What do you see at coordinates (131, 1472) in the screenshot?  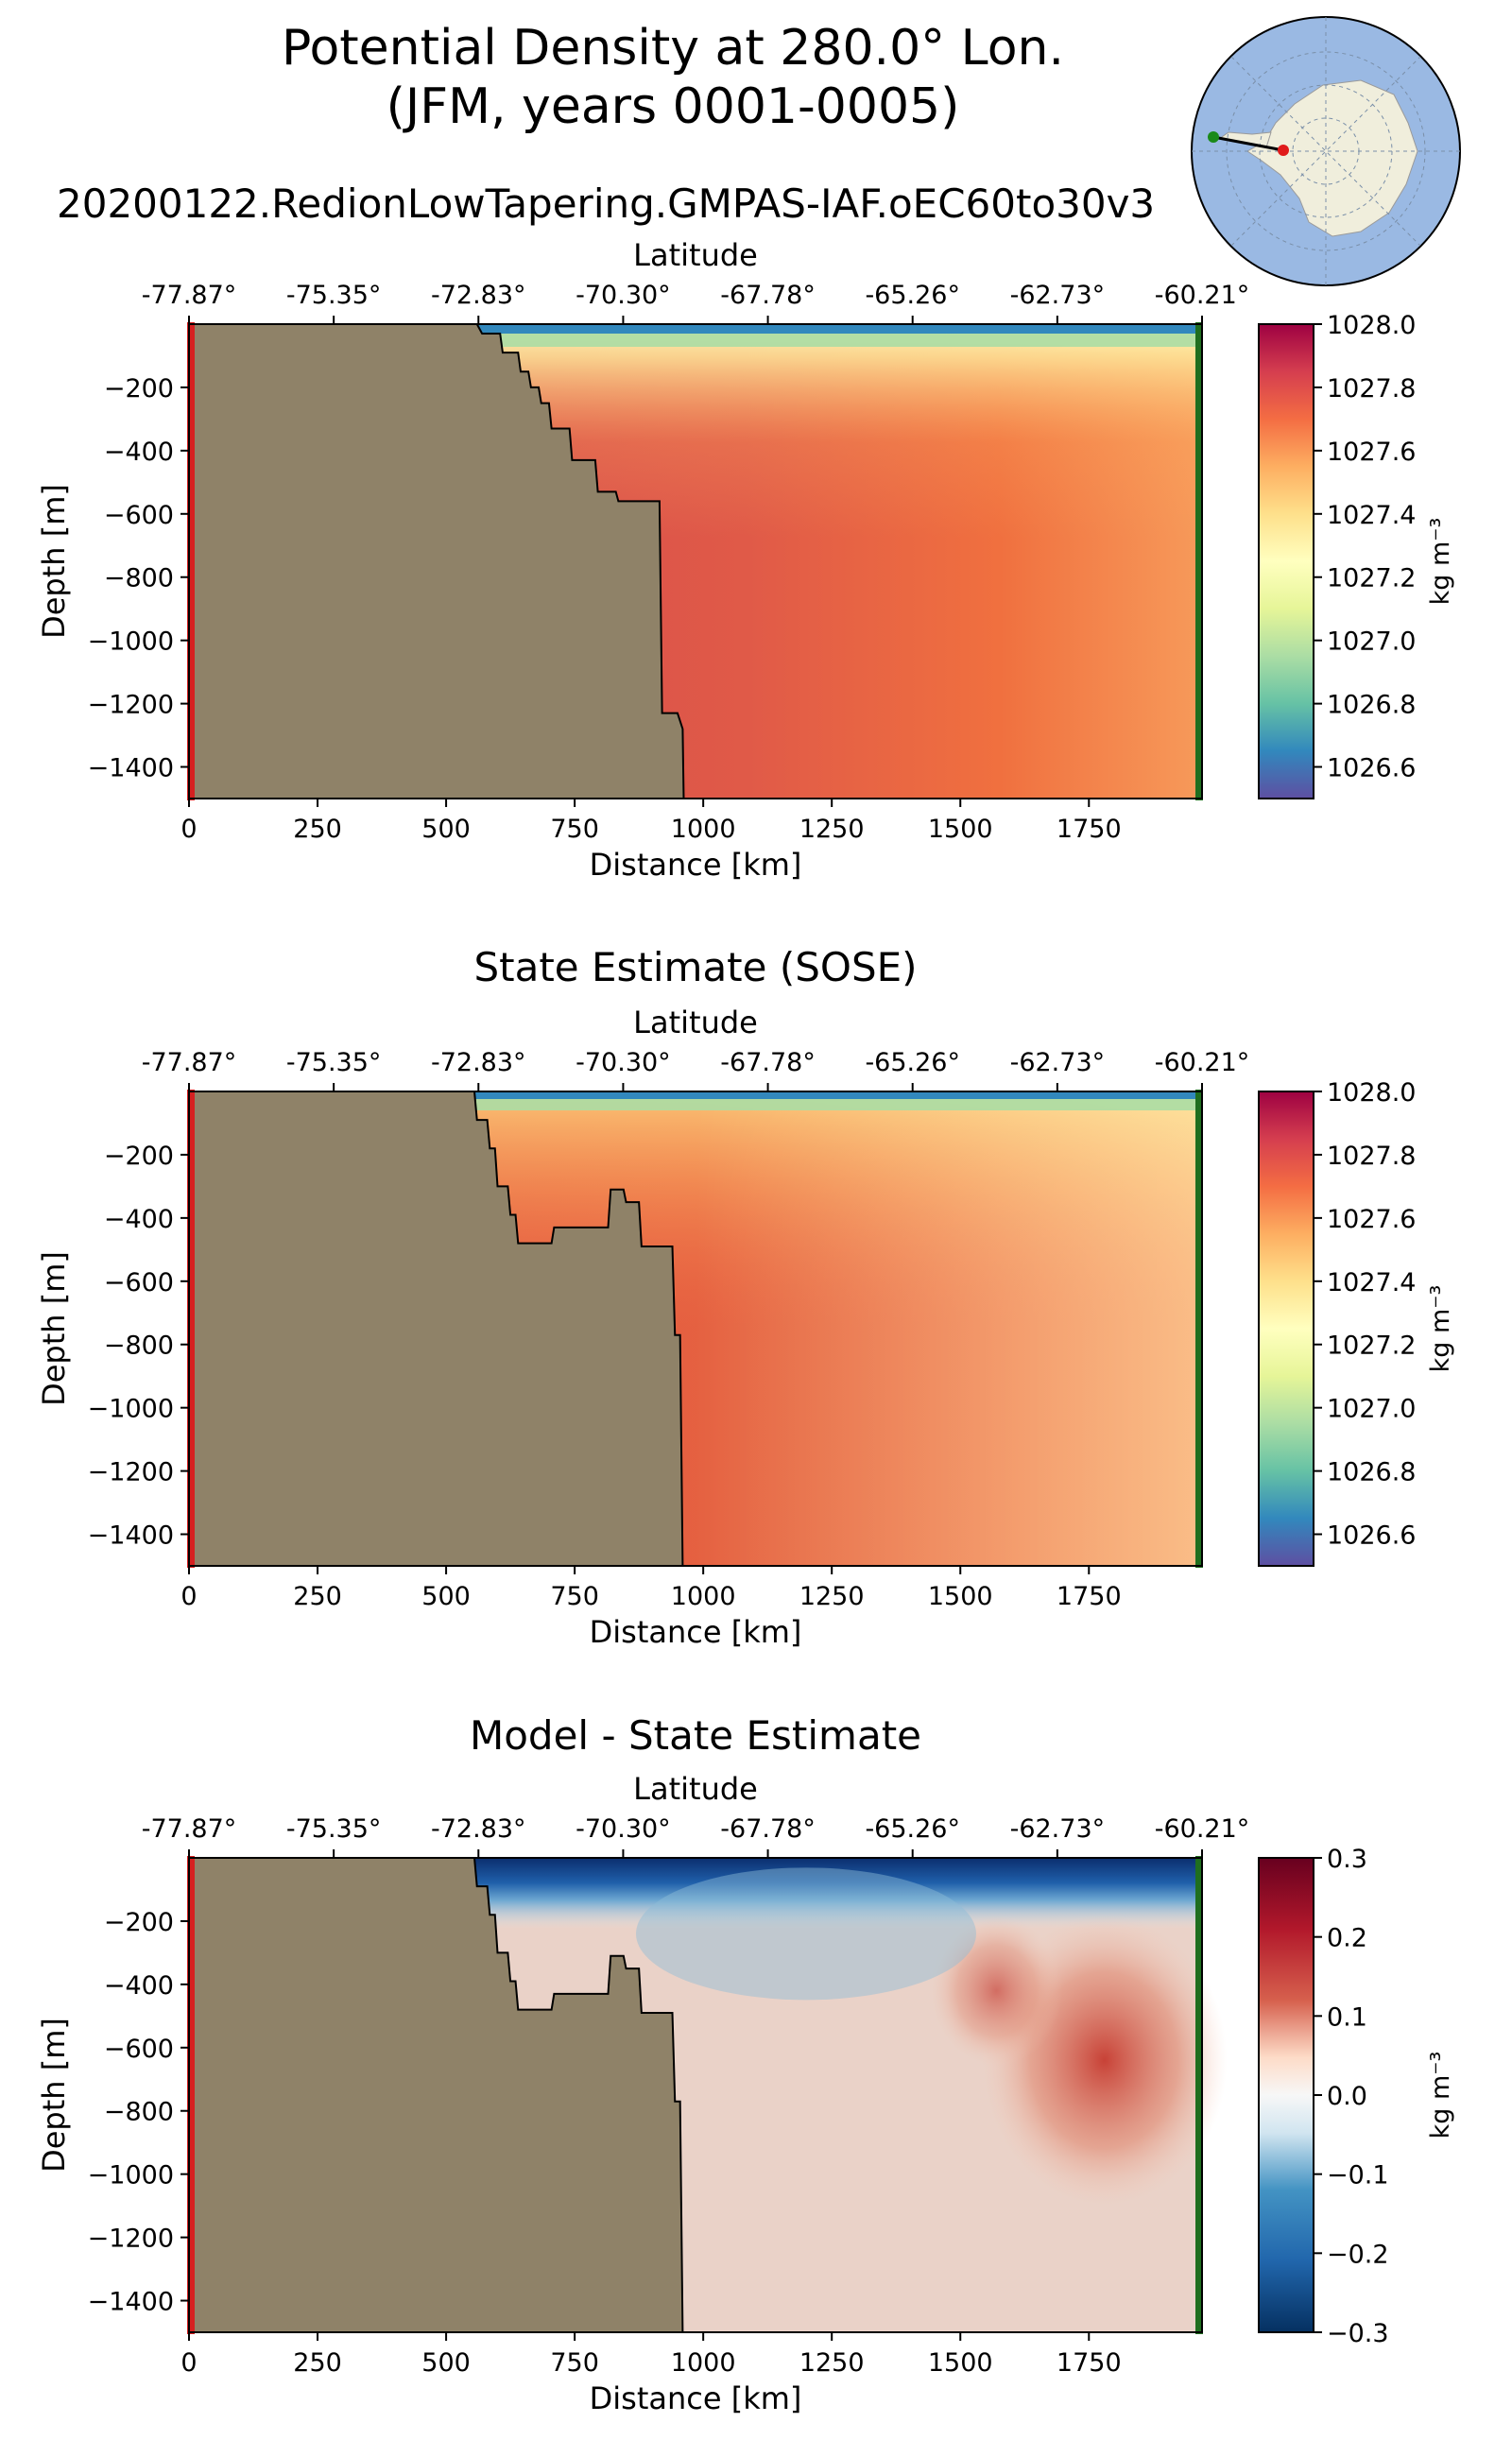 I see `y-tick-label: −1200` at bounding box center [131, 1472].